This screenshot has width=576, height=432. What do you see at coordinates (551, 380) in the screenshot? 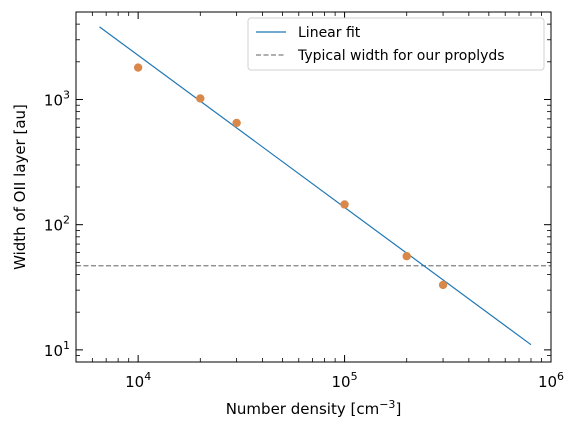
I see `x-tick-label: 10⁶` at bounding box center [551, 380].